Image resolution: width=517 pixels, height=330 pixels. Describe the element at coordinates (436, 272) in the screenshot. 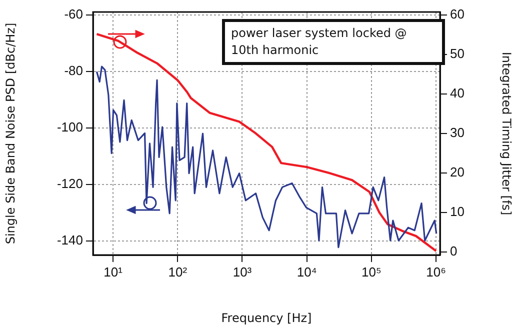

I see `x-tick-label: 10⁶` at that location.